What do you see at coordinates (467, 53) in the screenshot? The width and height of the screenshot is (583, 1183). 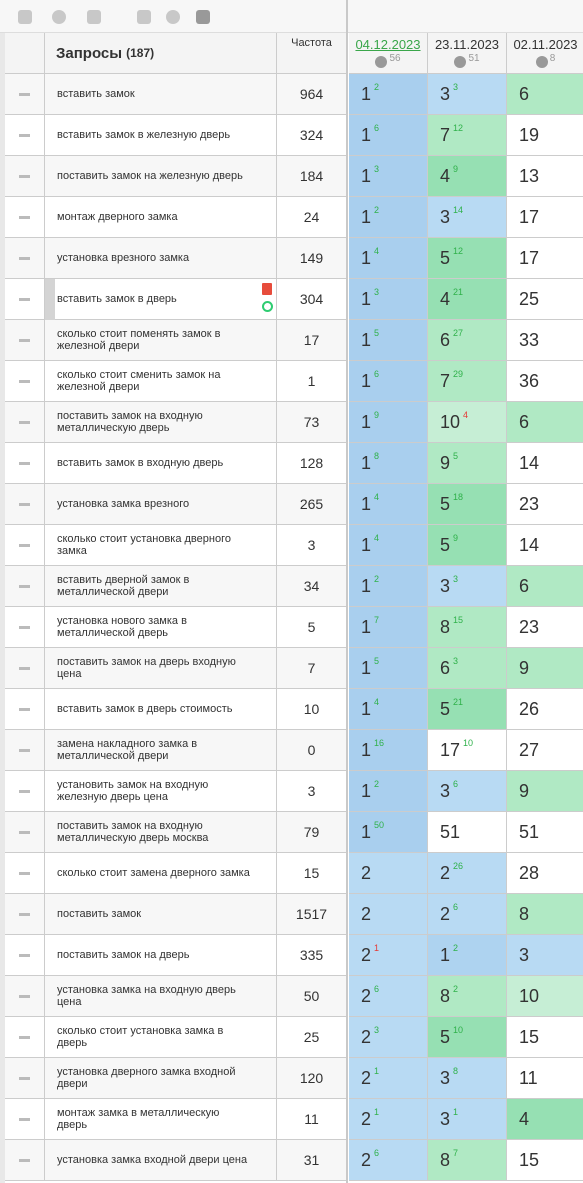 I see `date-header: 23.11.2023 51` at bounding box center [467, 53].